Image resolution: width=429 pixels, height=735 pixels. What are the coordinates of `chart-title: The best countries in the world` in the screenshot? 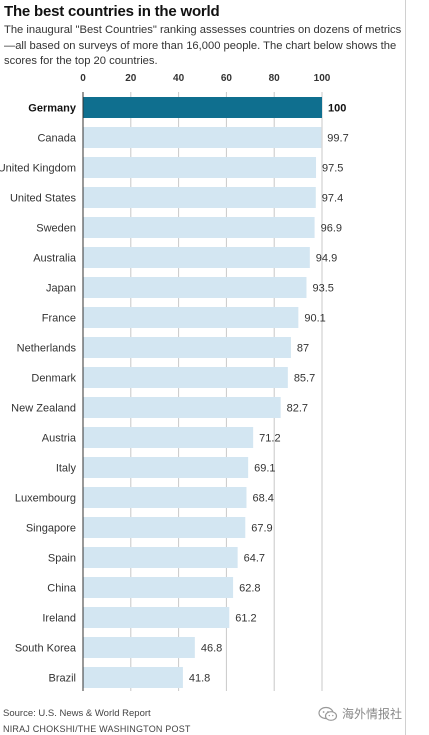 It's located at (112, 11).